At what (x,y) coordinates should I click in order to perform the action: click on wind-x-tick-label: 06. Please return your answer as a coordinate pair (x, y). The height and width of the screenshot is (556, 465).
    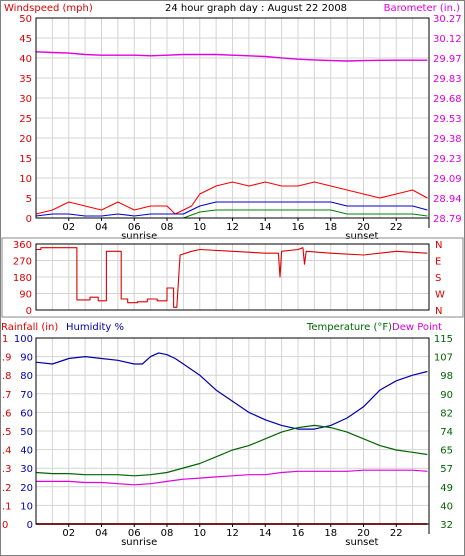
    Looking at the image, I should click on (134, 227).